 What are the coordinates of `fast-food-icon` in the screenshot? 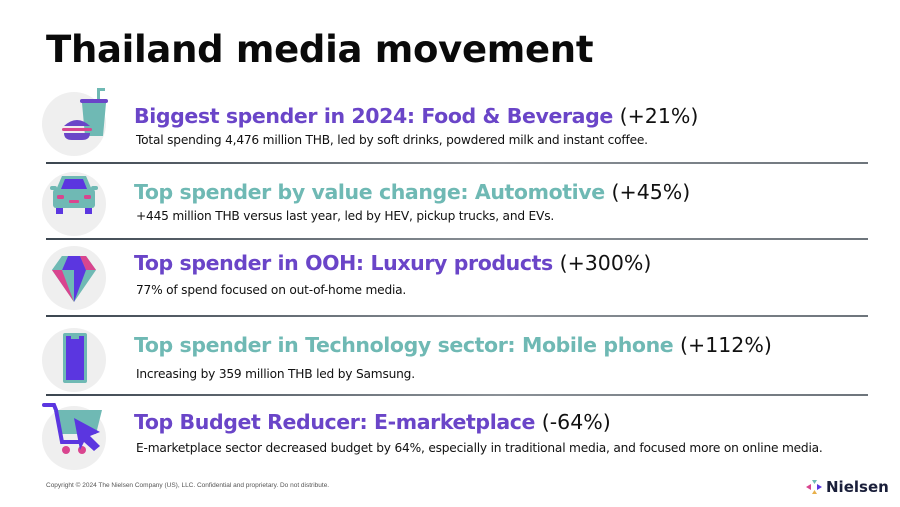 It's located at (75, 122).